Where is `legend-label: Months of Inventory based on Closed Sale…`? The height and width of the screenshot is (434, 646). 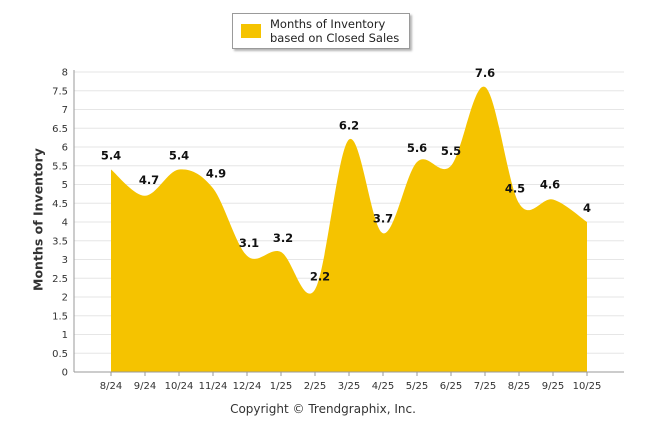 legend-label: Months of Inventory based on Closed Sale… is located at coordinates (335, 31).